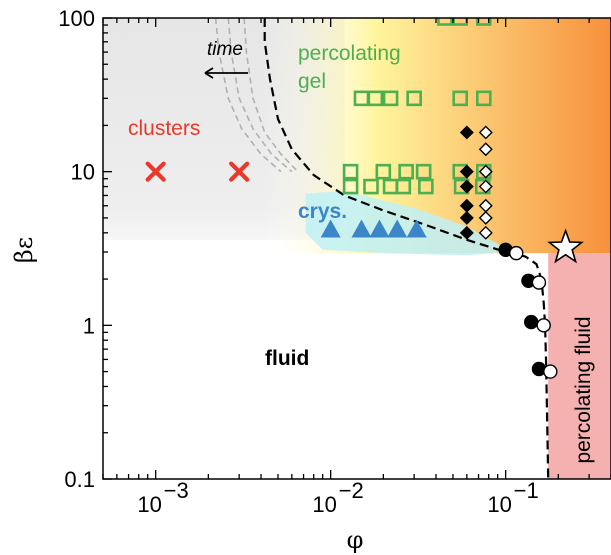 The height and width of the screenshot is (555, 611). What do you see at coordinates (79, 479) in the screenshot?
I see `y-tick-label-0: 0.1` at bounding box center [79, 479].